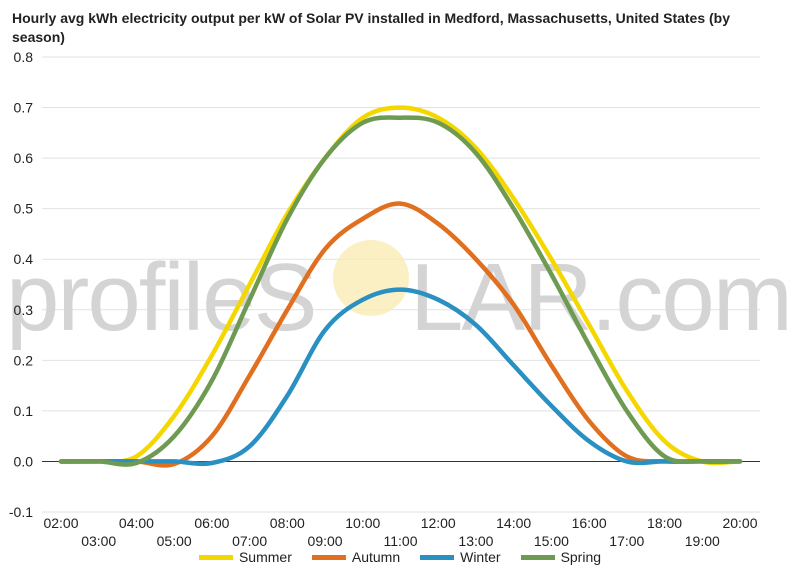  What do you see at coordinates (325, 541) in the screenshot?
I see `x-tick-label: 09:00` at bounding box center [325, 541].